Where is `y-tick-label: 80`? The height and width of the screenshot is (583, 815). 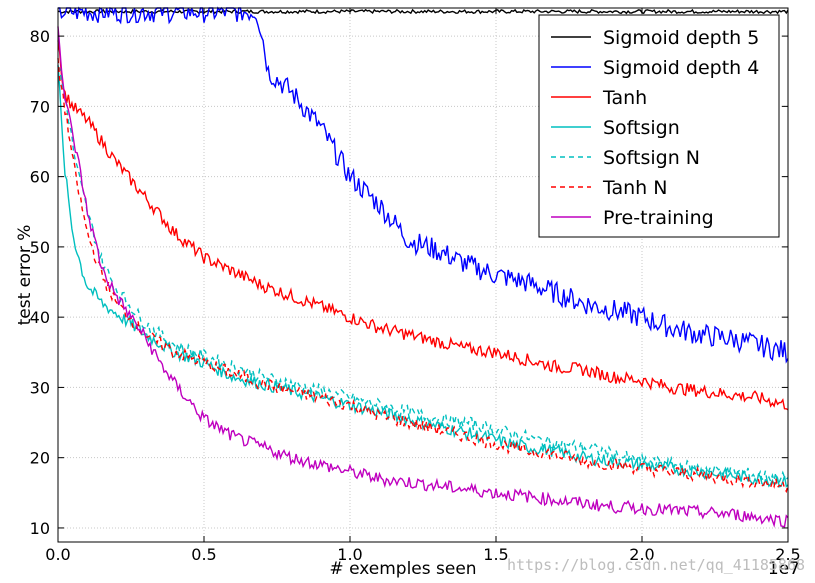
y-tick-label: 80 is located at coordinates (40, 36).